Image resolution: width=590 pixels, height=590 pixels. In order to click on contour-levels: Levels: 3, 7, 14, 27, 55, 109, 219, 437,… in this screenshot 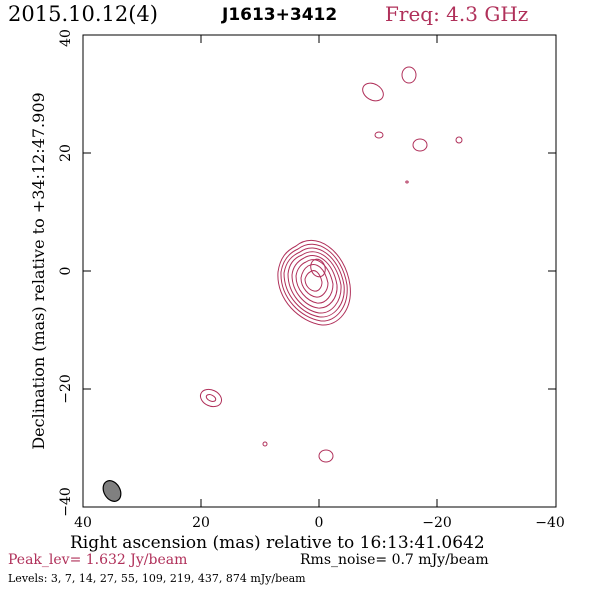, I will do `click(157, 578)`.